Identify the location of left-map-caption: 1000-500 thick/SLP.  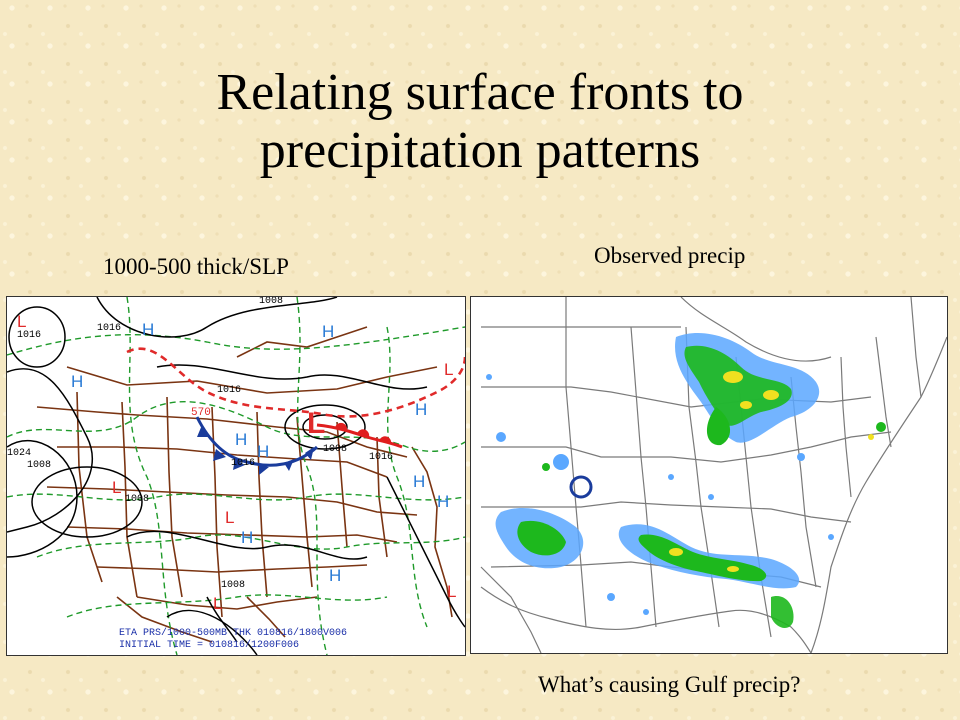
(196, 266).